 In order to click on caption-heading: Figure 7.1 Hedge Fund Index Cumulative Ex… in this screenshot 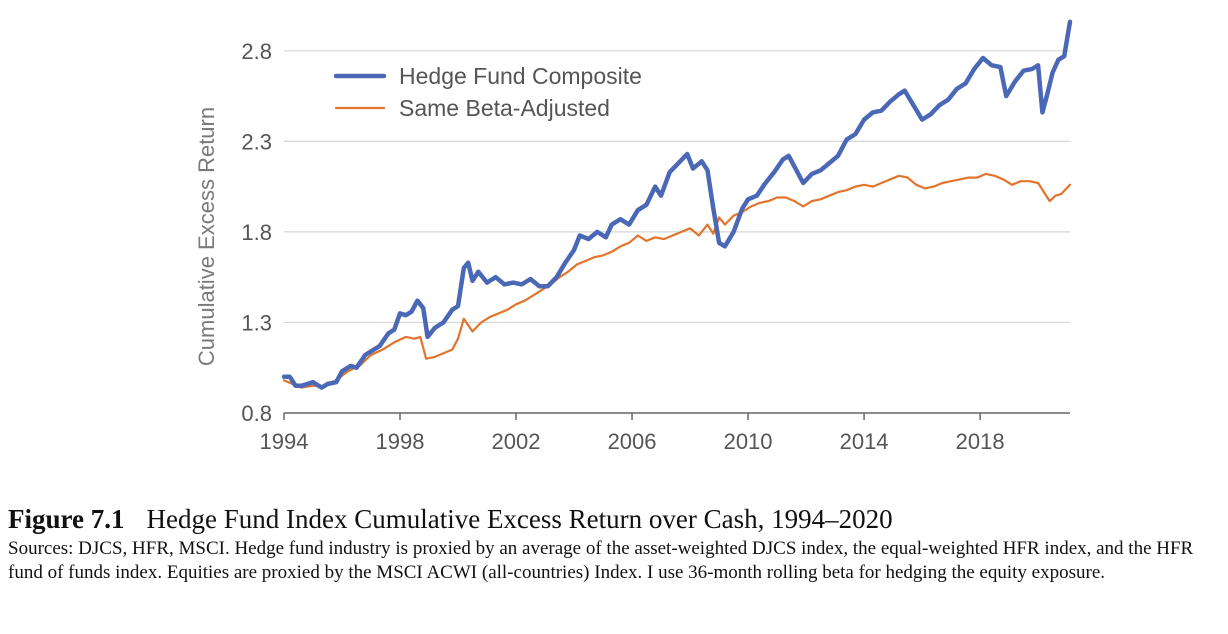, I will do `click(616, 519)`.